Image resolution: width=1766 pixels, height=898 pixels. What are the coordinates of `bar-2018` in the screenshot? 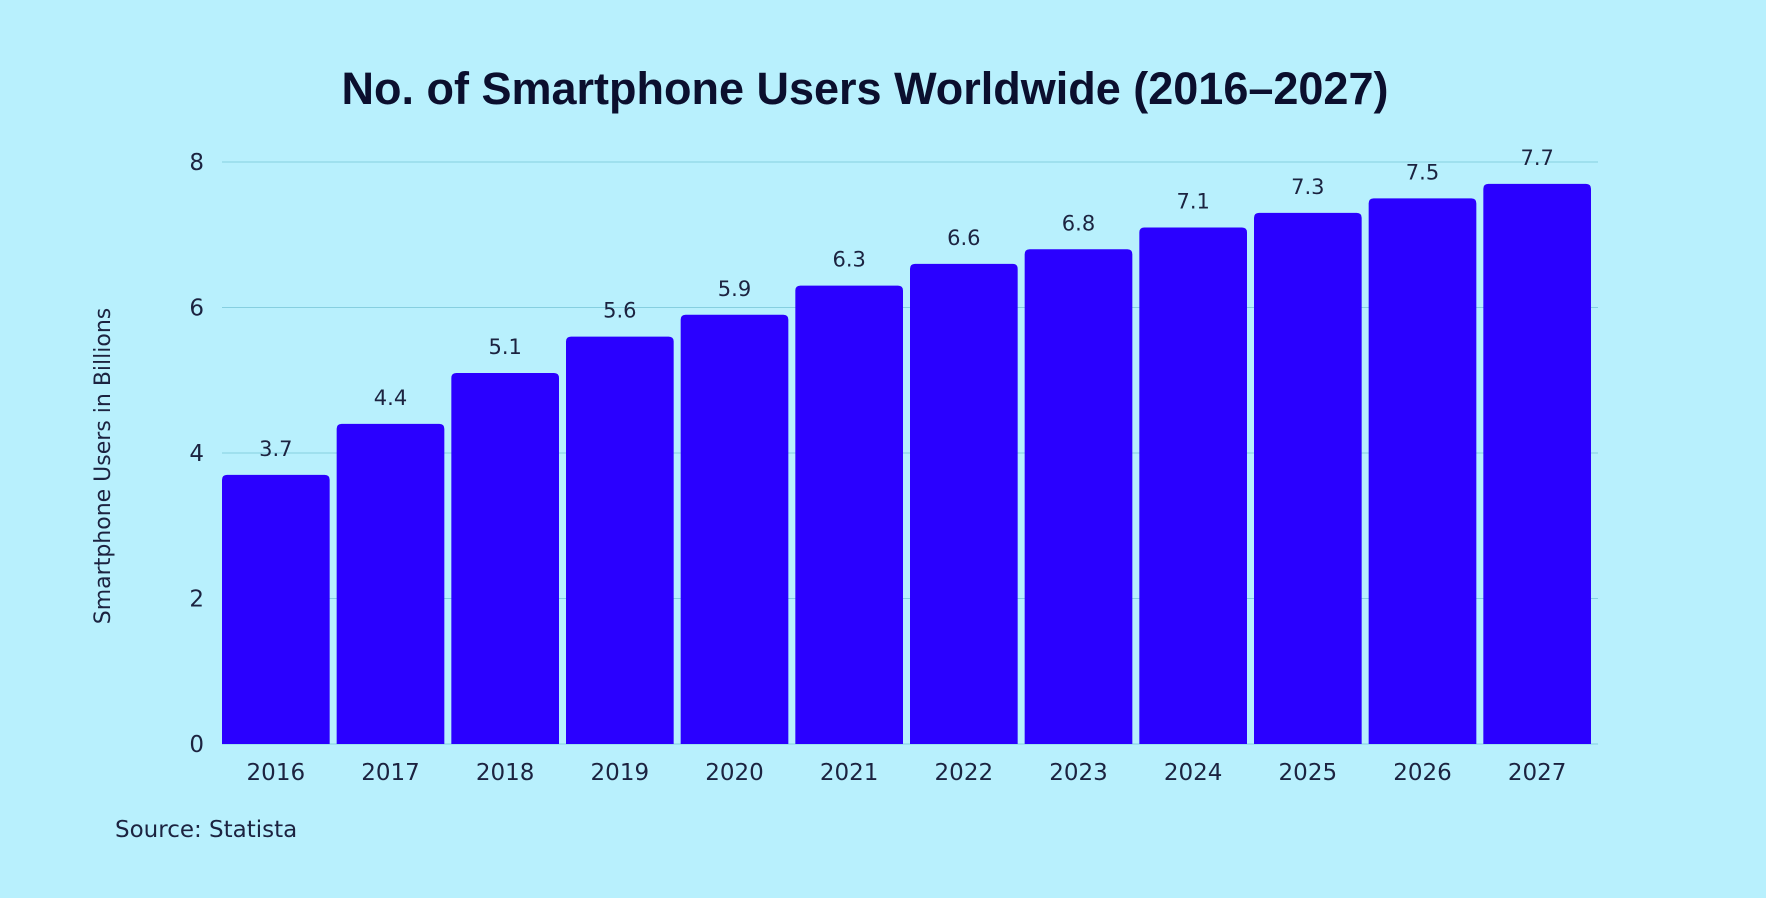 It's located at (505, 558).